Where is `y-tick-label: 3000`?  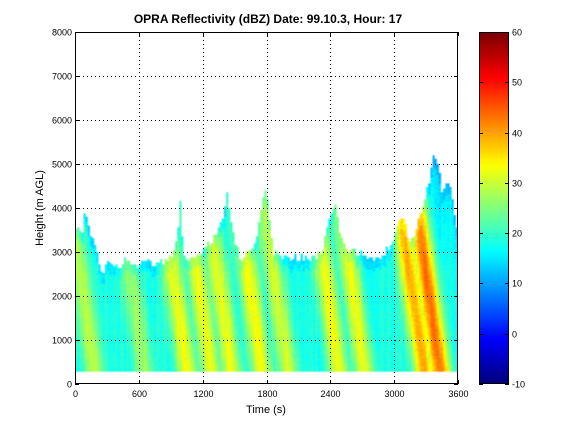
y-tick-label: 3000 is located at coordinates (62, 253).